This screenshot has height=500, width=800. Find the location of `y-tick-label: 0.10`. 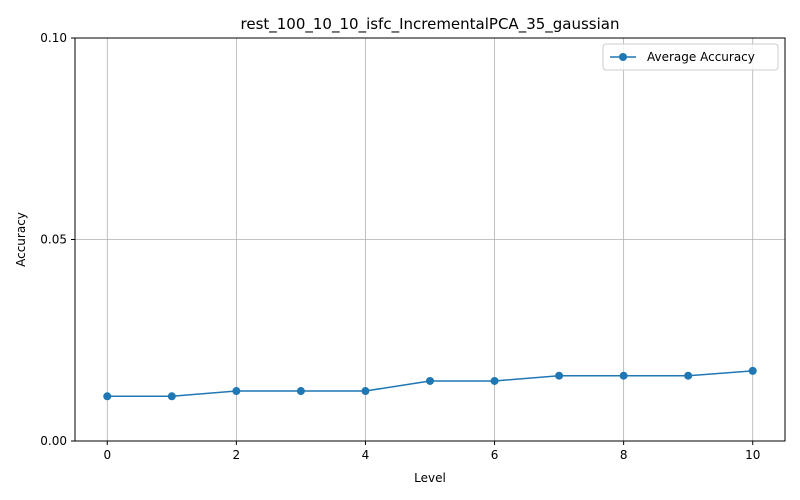

y-tick-label: 0.10 is located at coordinates (53, 38).